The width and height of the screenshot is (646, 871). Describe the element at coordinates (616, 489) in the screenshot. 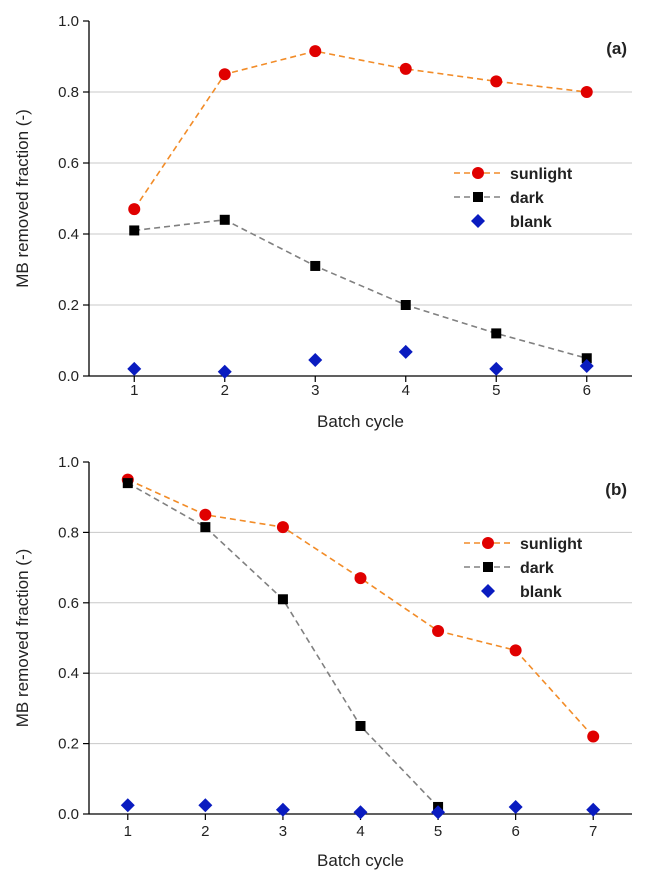

I see `panel-label: (b)` at that location.